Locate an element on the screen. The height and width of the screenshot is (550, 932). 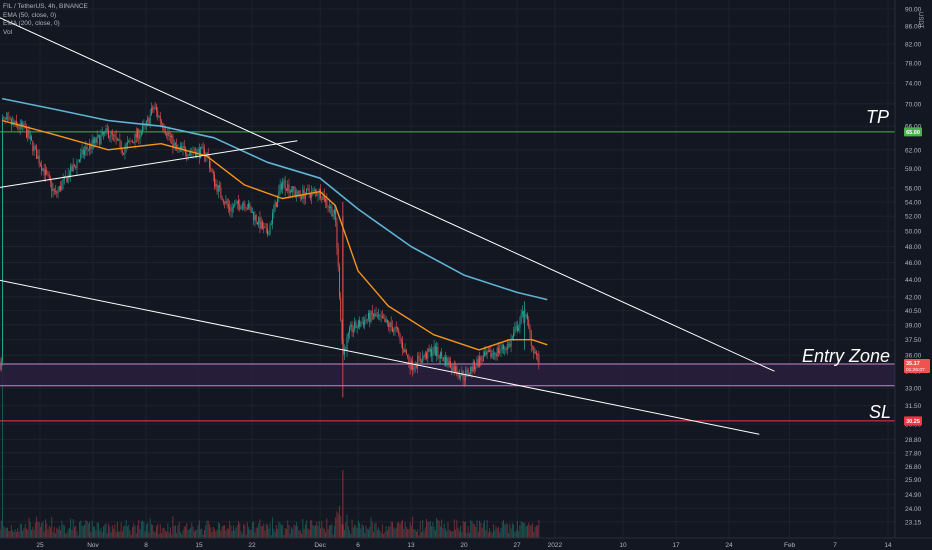
last-price-text: 35.17 is located at coordinates (913, 364).